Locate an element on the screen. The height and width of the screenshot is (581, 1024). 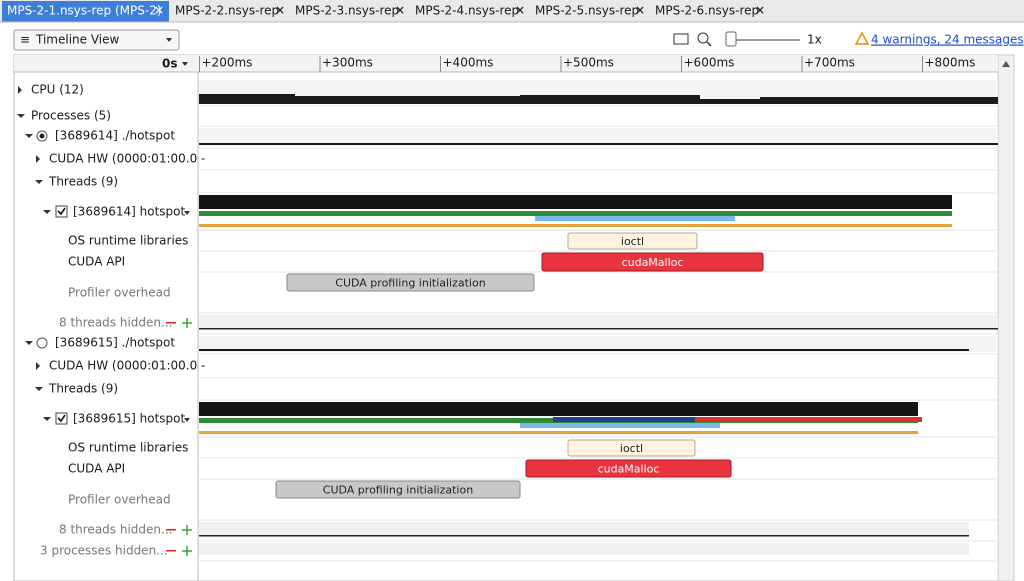
event-b_ioctl is located at coordinates (631, 448).